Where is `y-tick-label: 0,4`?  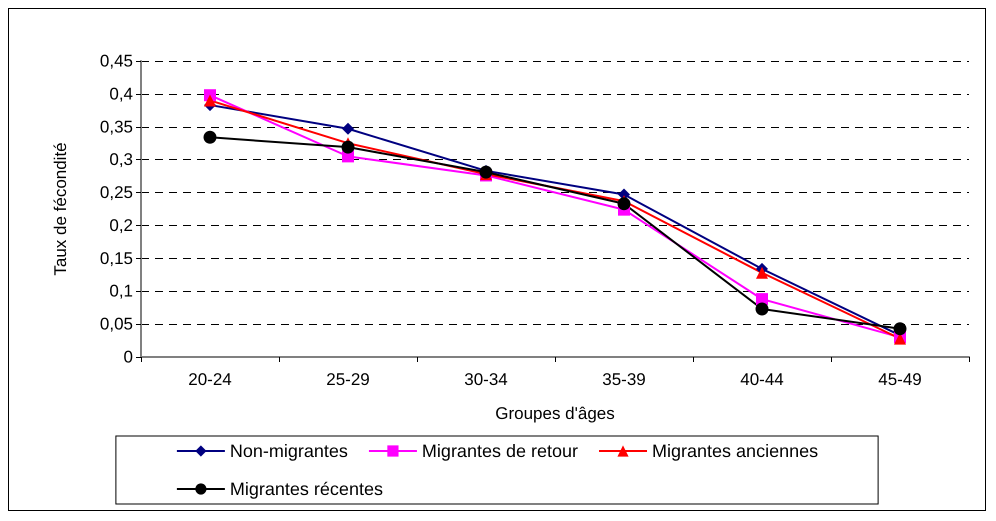
y-tick-label: 0,4 is located at coordinates (121, 94).